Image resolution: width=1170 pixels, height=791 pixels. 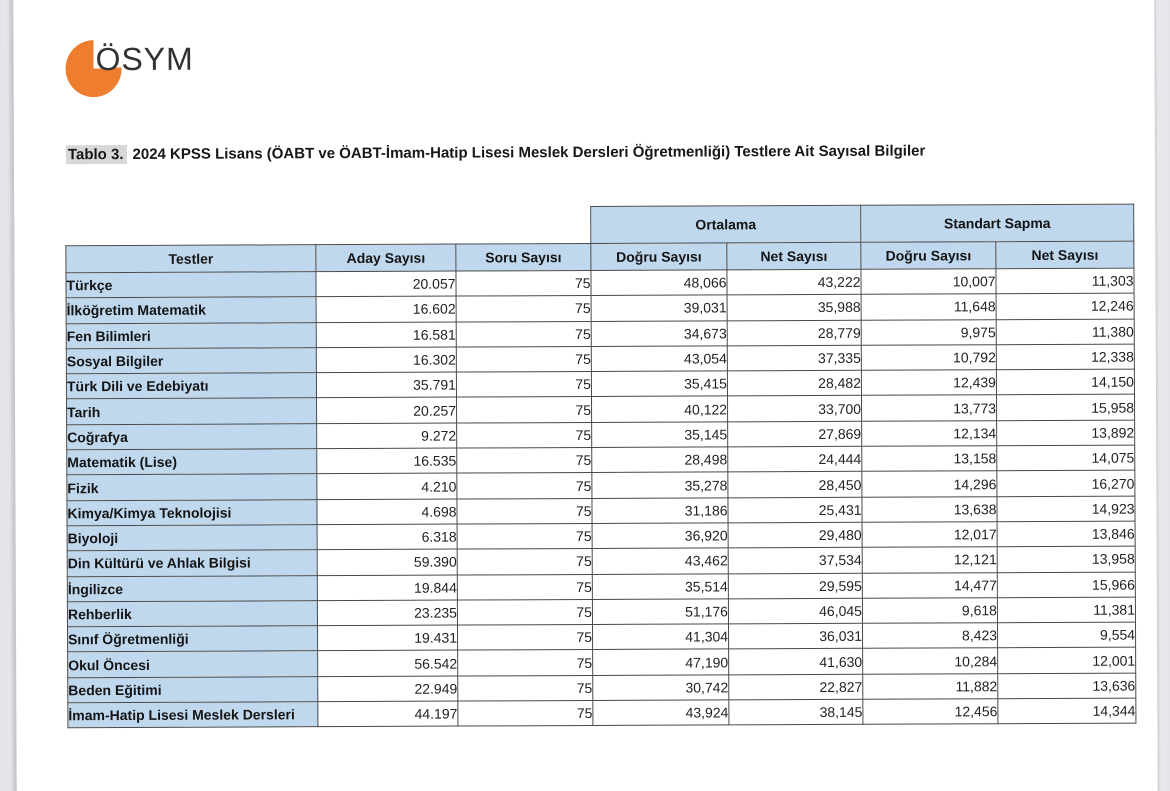 I want to click on value-cell: 10,792, so click(x=929, y=357).